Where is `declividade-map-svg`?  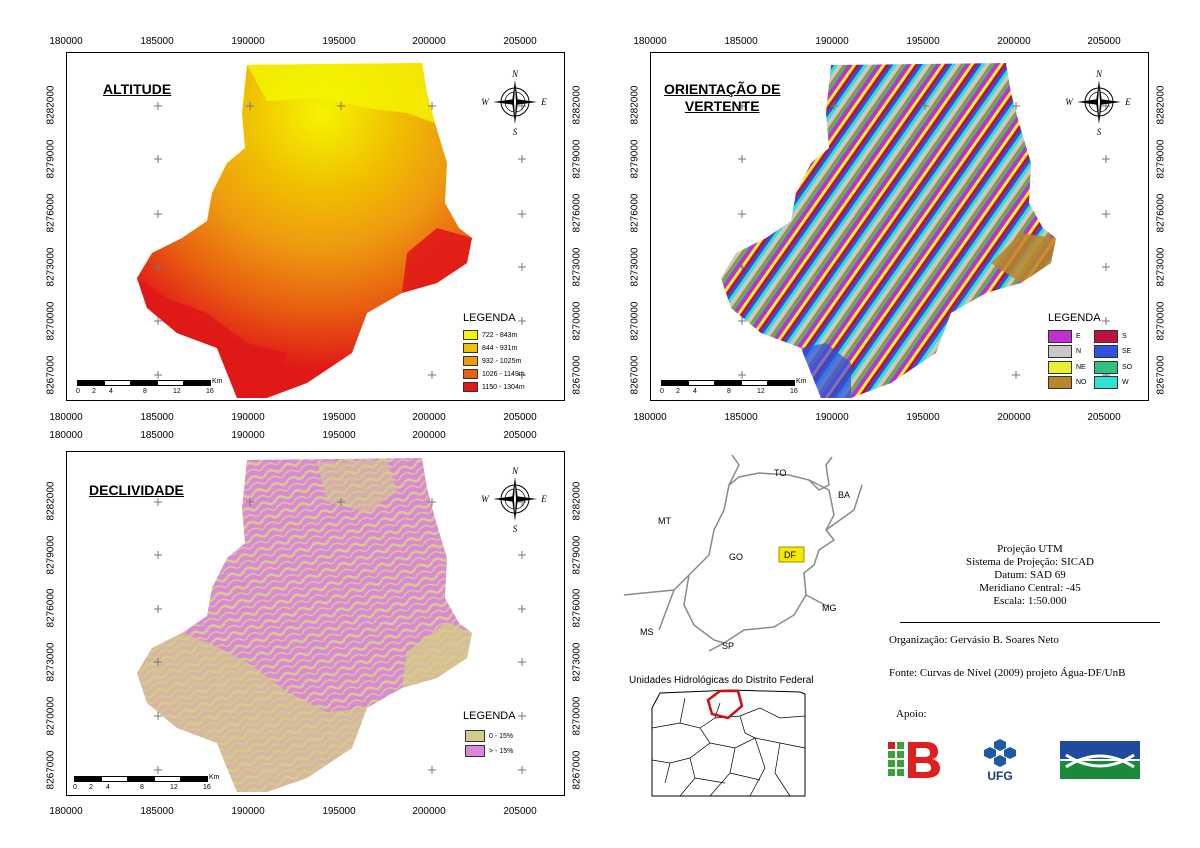 declividade-map-svg is located at coordinates (331, 625).